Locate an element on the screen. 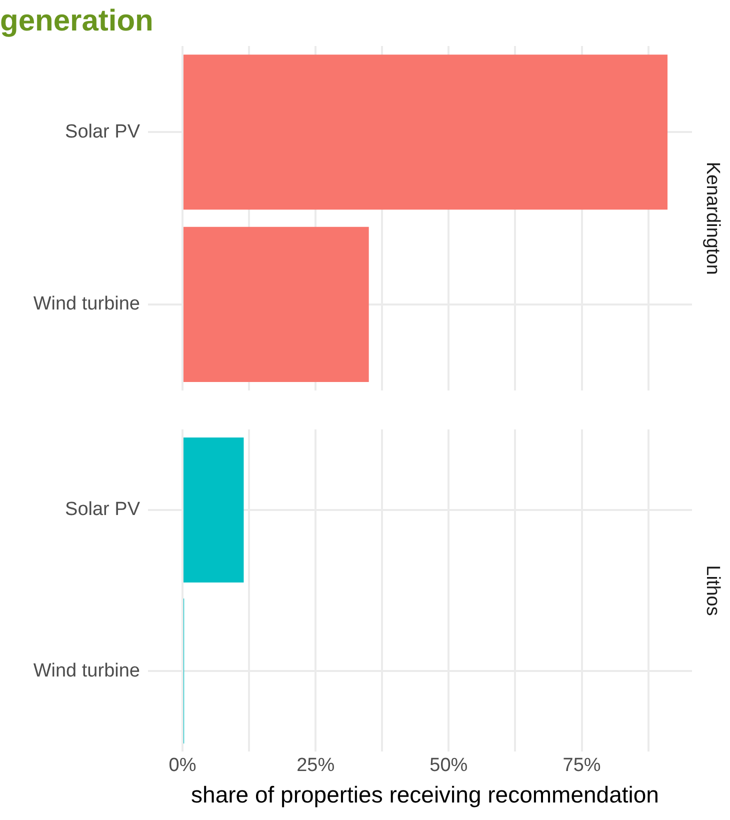 The width and height of the screenshot is (730, 820). text: Lithos is located at coordinates (712, 590).